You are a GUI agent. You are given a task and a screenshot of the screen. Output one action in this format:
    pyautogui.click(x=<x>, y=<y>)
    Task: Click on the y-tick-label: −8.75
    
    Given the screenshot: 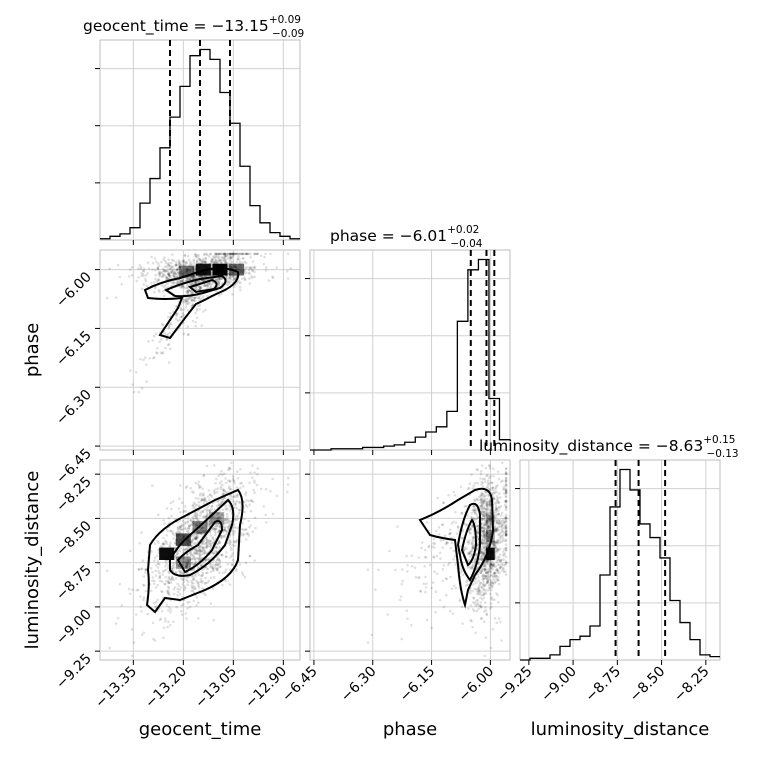 What is the action you would take?
    pyautogui.click(x=74, y=583)
    